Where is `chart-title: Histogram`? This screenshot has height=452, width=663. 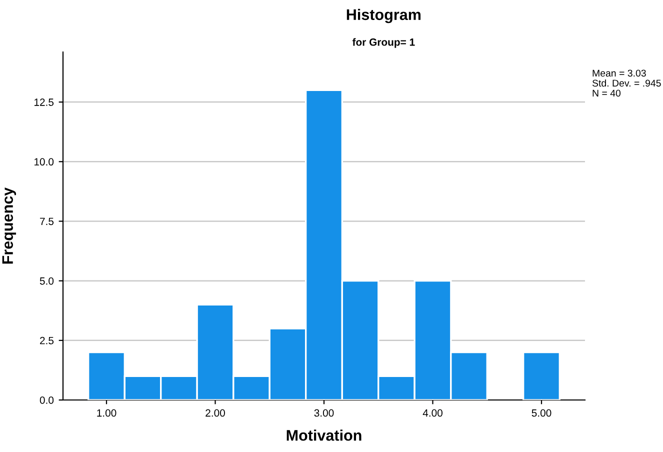
chart-title: Histogram is located at coordinates (383, 16).